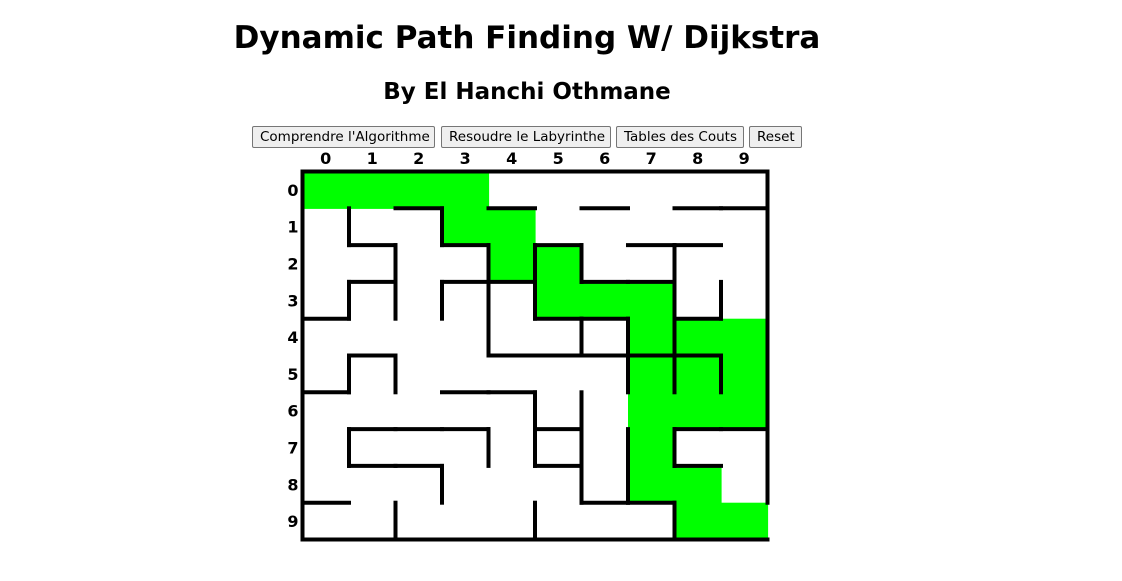 Image resolution: width=1122 pixels, height=581 pixels. I want to click on column-label: 5, so click(558, 158).